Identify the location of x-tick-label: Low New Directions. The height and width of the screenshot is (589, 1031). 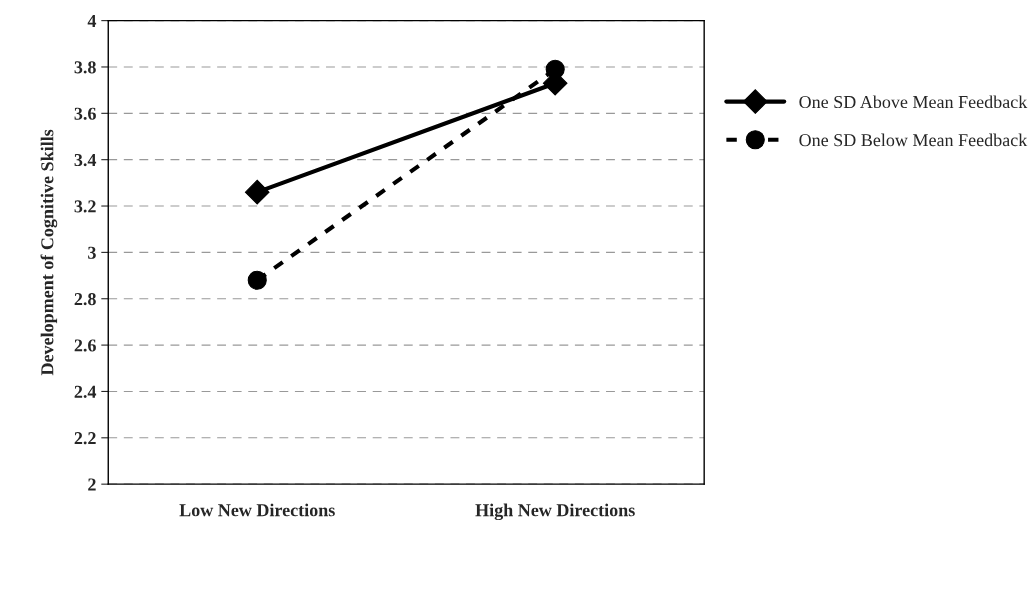
(257, 510).